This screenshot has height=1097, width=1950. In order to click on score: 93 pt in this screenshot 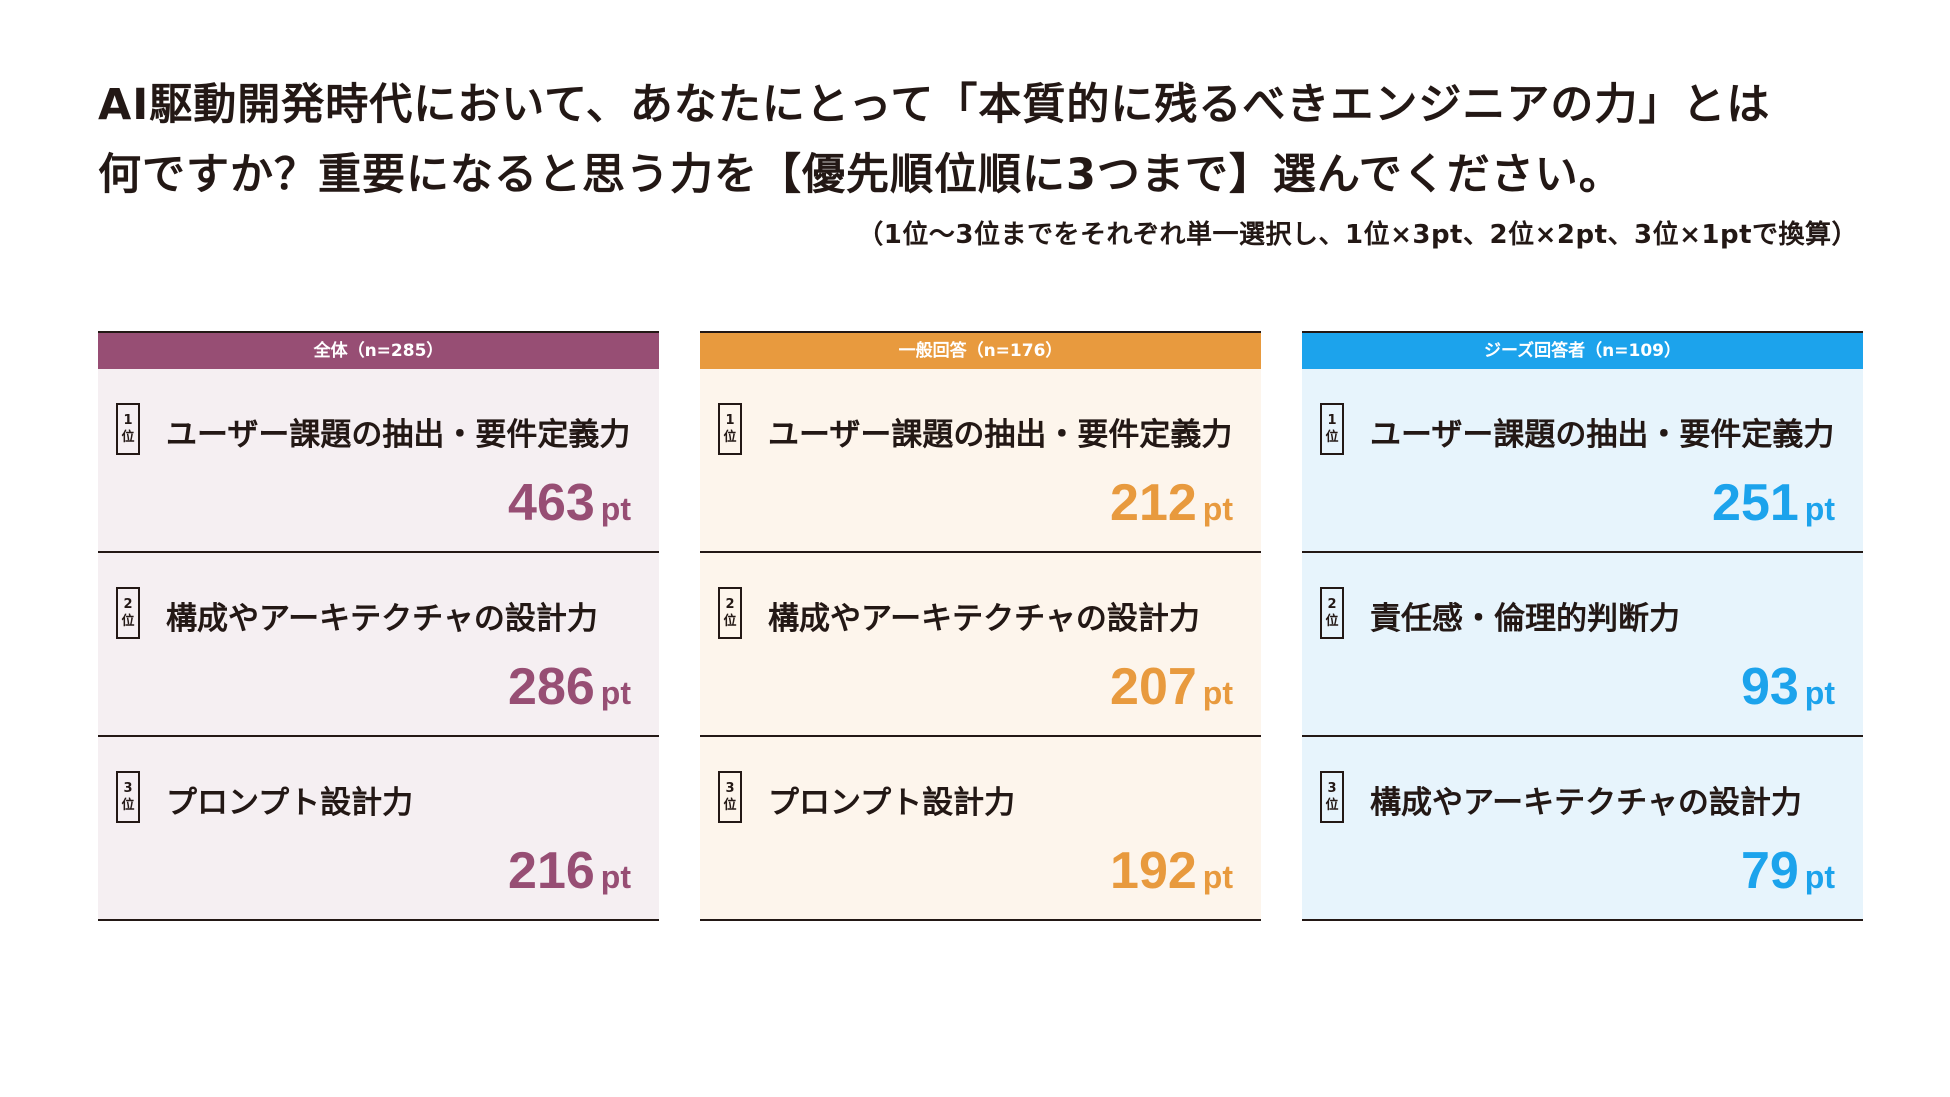, I will do `click(1788, 687)`.